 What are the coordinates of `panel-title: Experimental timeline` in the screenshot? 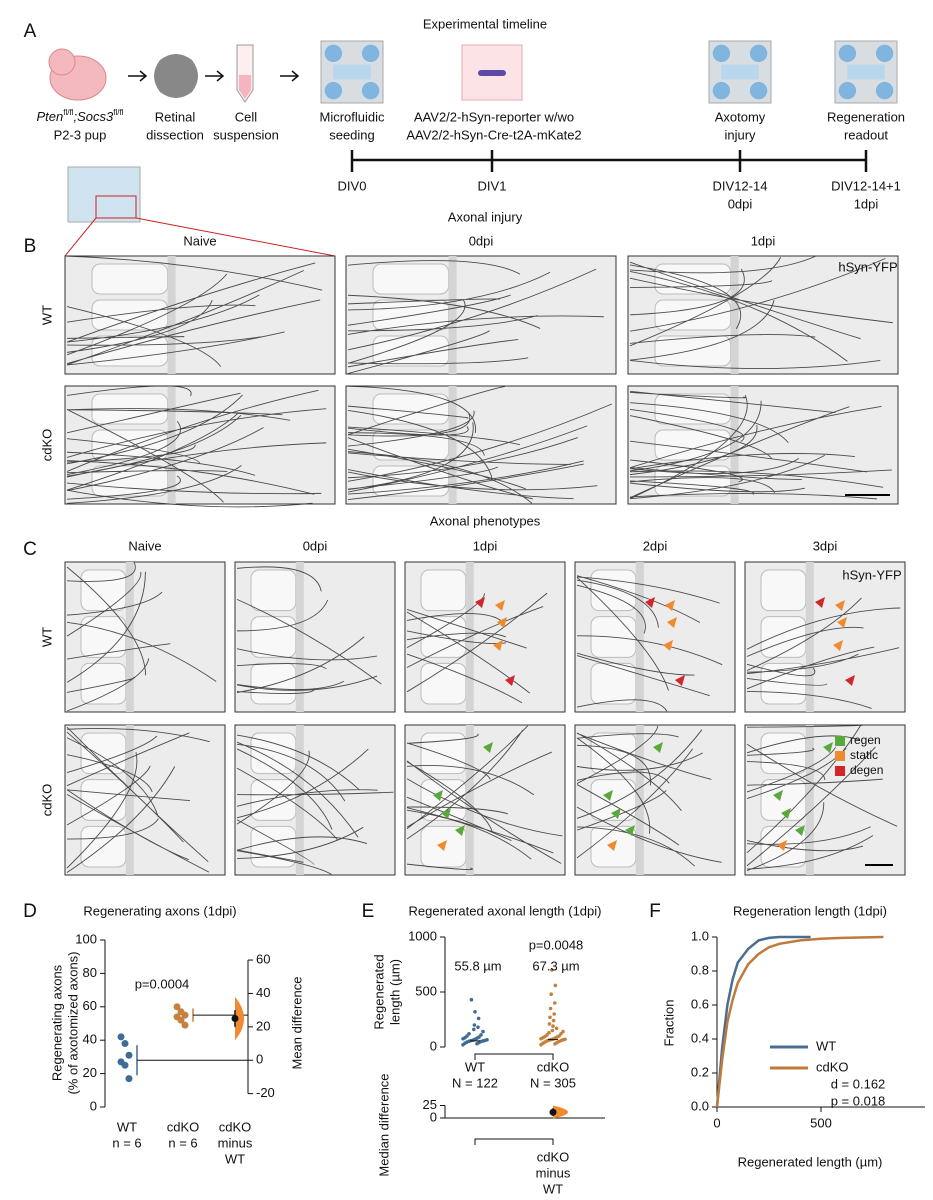 It's located at (485, 23).